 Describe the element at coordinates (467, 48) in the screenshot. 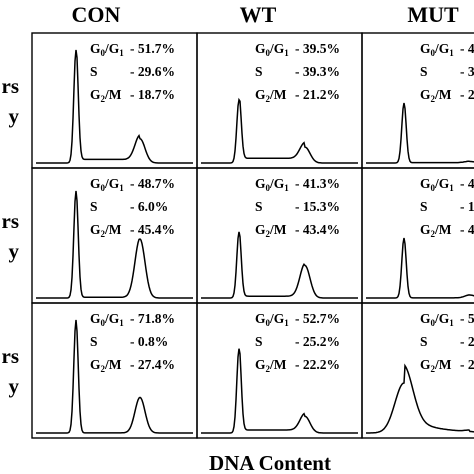

I see `stat-value-r0-c2-0: - 4` at that location.